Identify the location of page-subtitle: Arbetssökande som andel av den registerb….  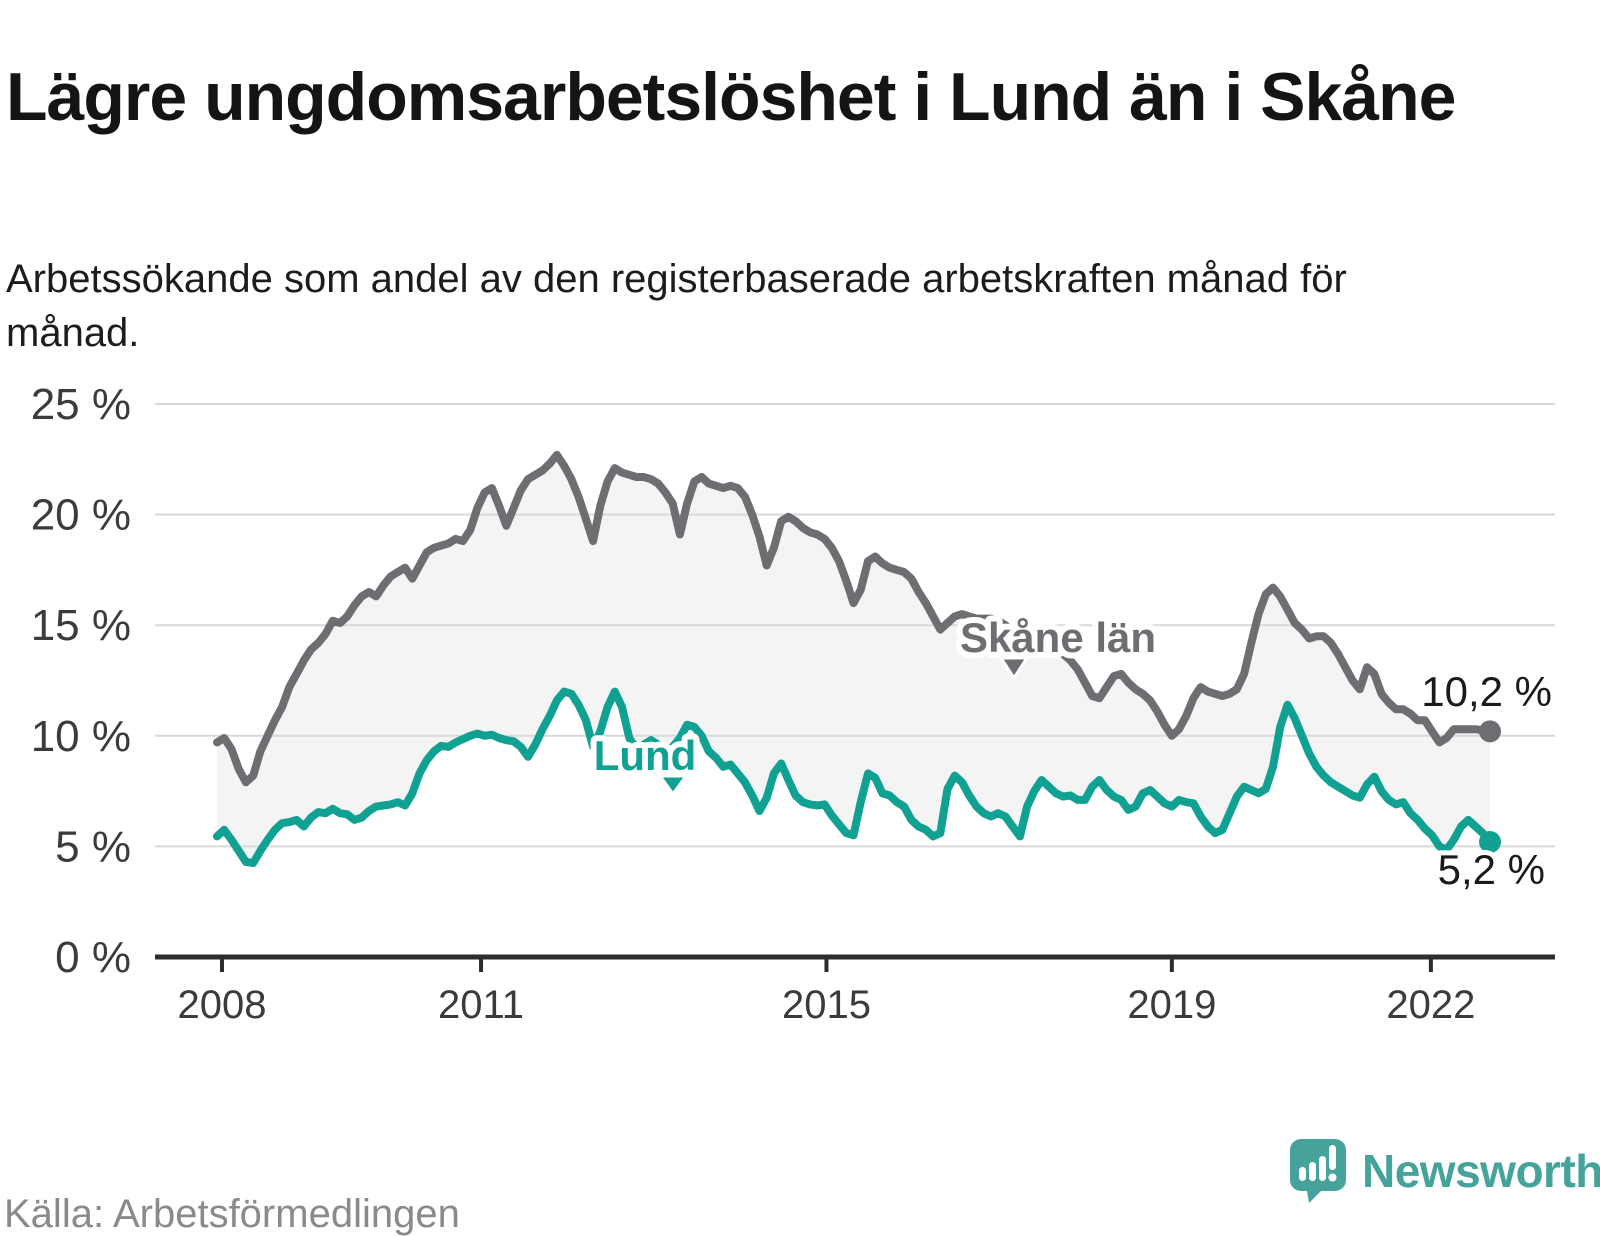
(676, 306).